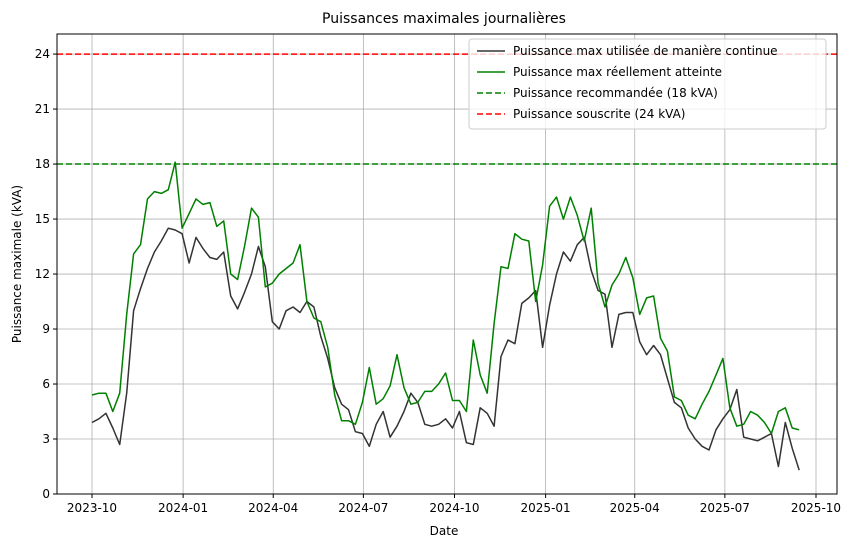  Describe the element at coordinates (42, 274) in the screenshot. I see `y-tick-label: 12` at that location.